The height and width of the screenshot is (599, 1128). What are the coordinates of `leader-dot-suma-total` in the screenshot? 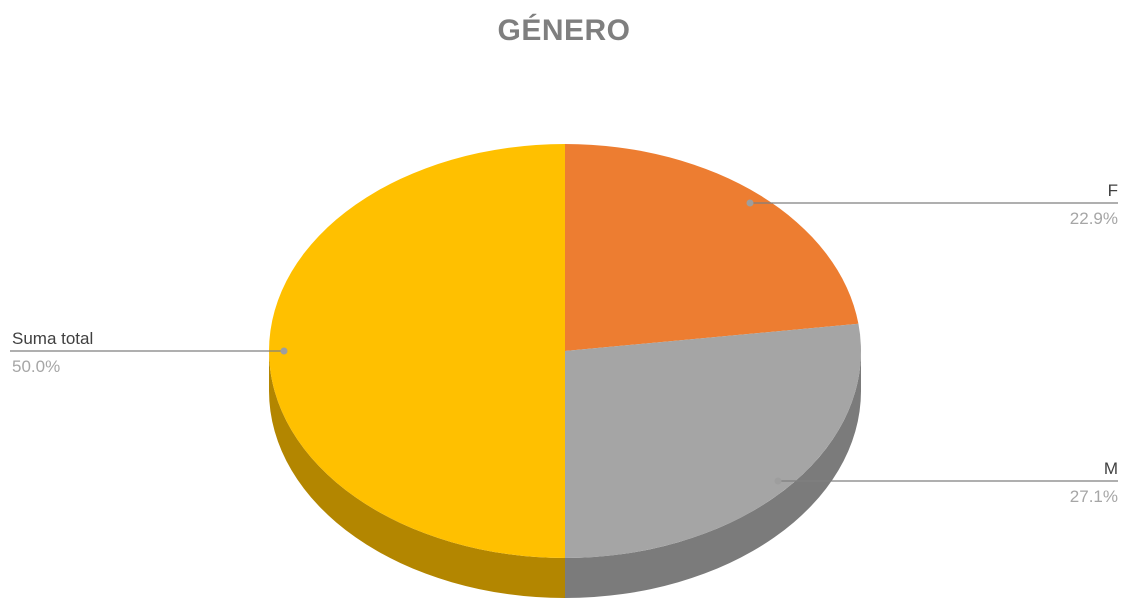 It's located at (284, 351).